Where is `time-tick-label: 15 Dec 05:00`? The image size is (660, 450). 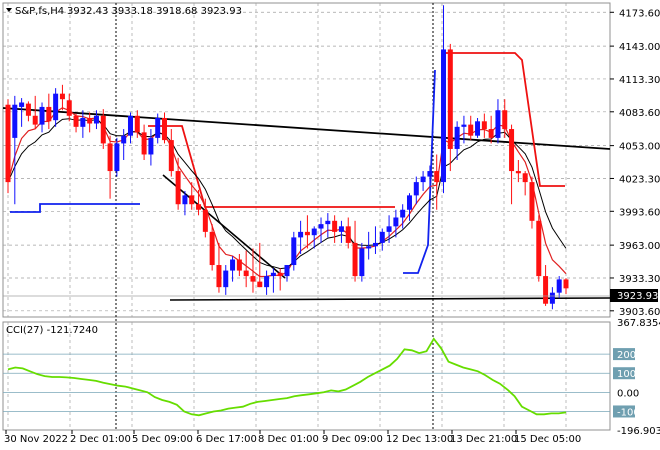 time-tick-label: 15 Dec 05:00 is located at coordinates (547, 439).